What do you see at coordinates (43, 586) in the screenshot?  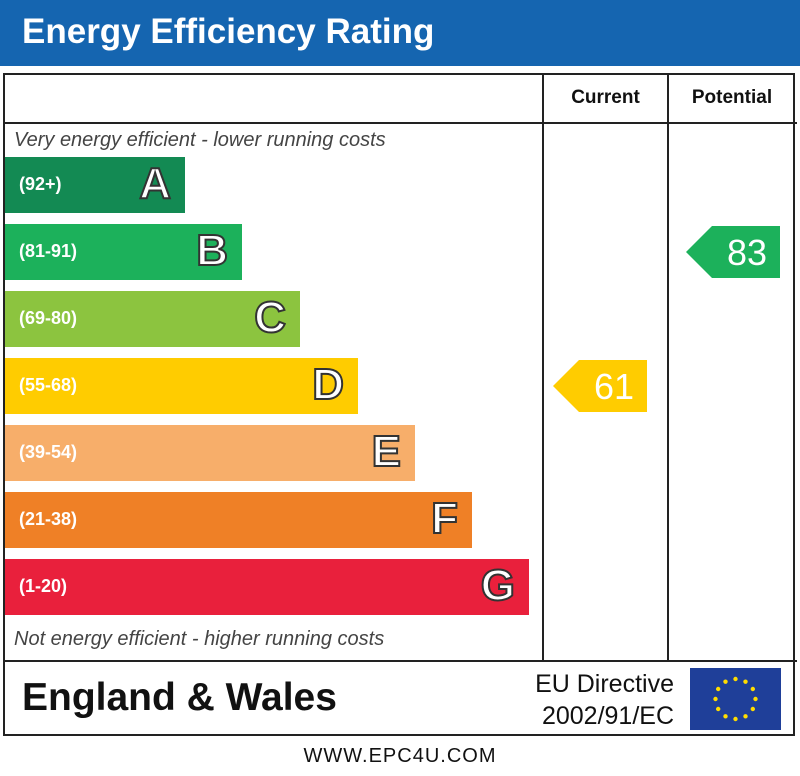 I see `bar-range-label: (1-20)` at bounding box center [43, 586].